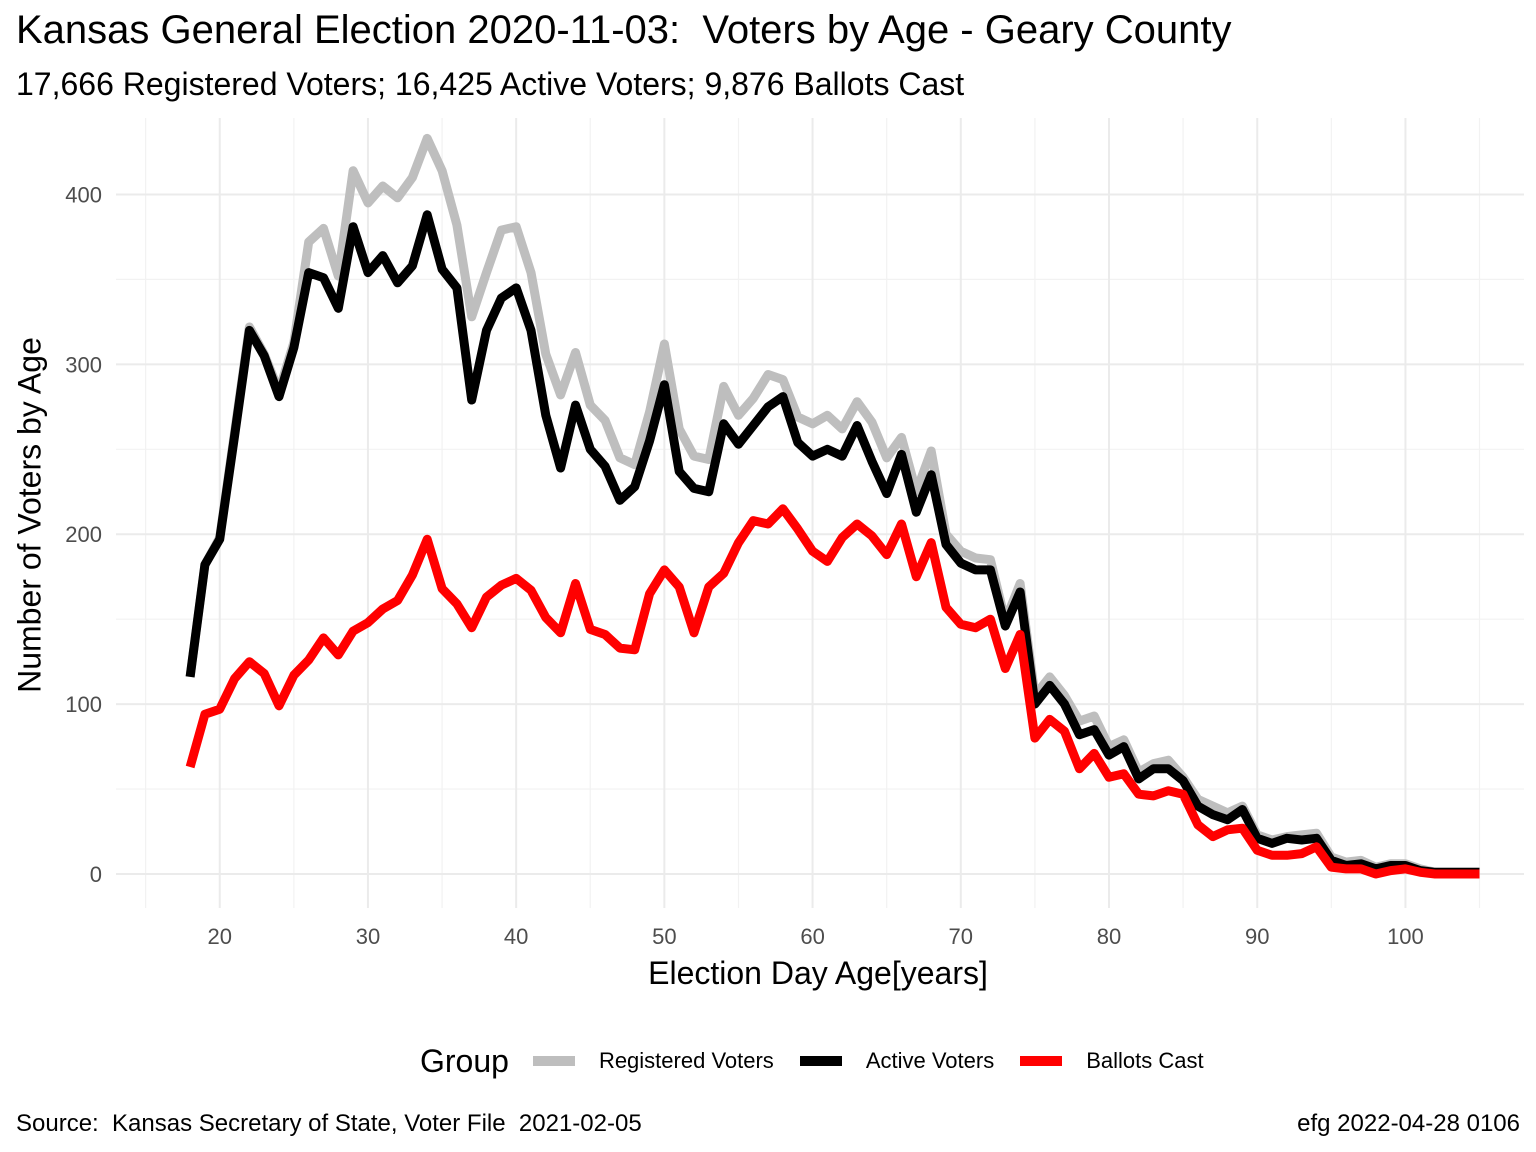 The width and height of the screenshot is (1536, 1152). What do you see at coordinates (553, 1061) in the screenshot?
I see `legend-swatch-registered` at bounding box center [553, 1061].